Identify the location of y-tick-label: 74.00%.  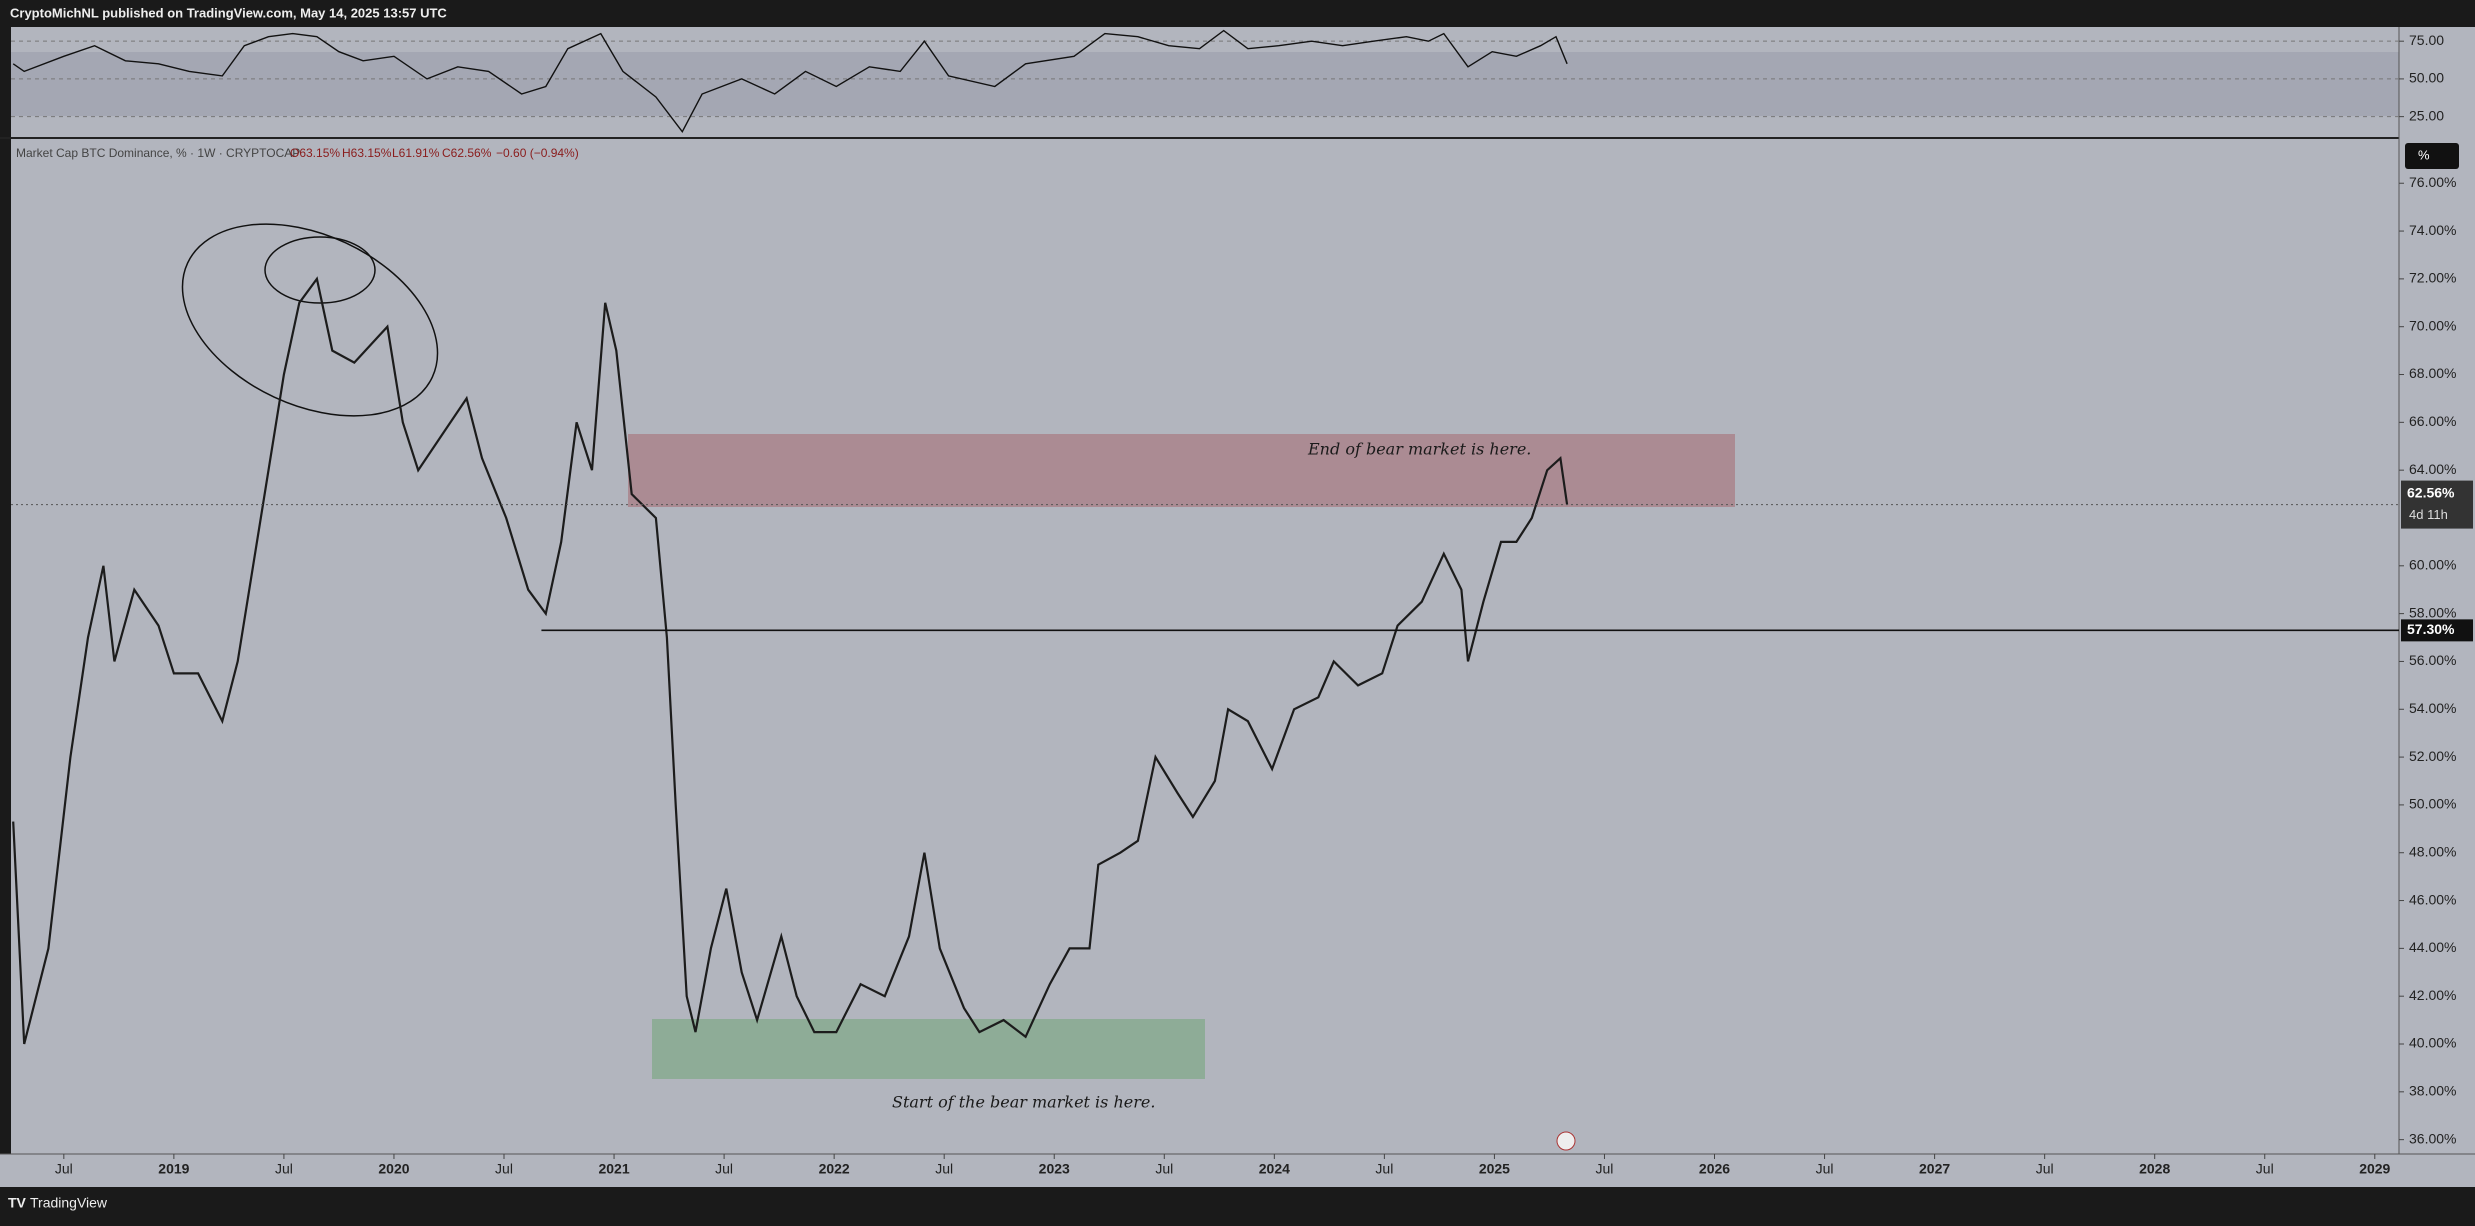
(2432, 230).